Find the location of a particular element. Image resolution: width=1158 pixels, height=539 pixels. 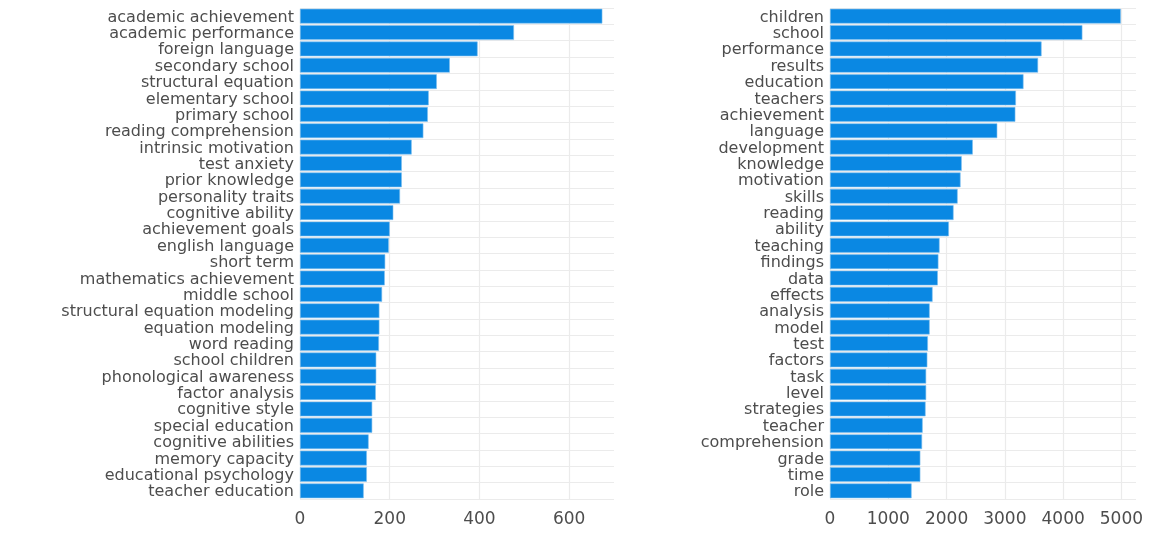

x-tick-label: 400 is located at coordinates (479, 517).